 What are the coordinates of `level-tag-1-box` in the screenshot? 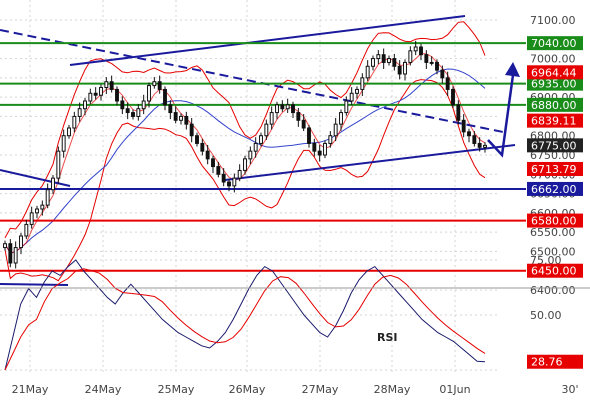 It's located at (555, 83).